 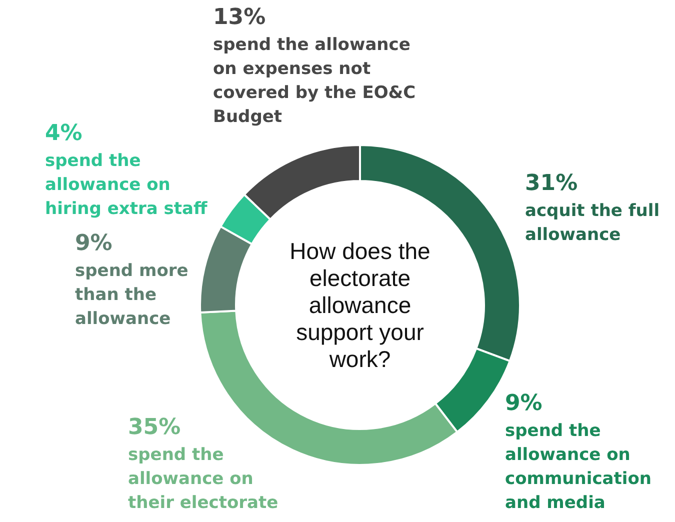 I want to click on data-label: 4%, so click(x=63, y=133).